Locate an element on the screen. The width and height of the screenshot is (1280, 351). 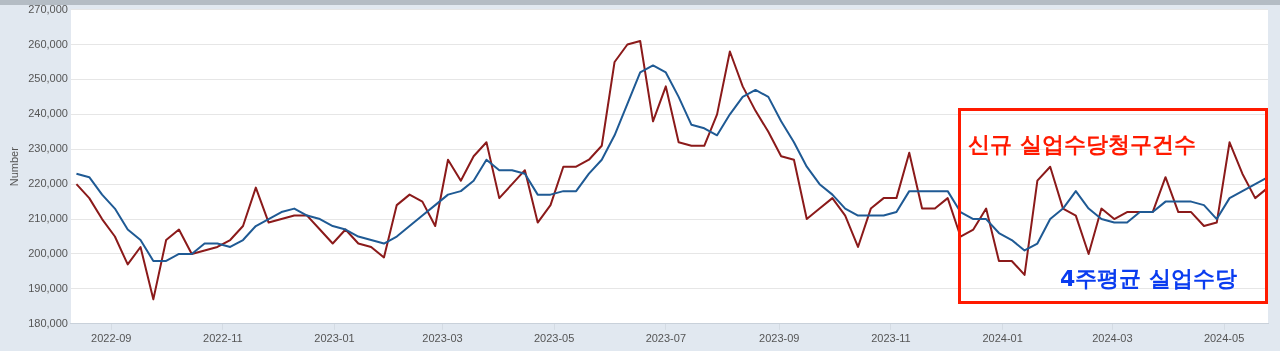
x-tick-label: 2023-07 is located at coordinates (666, 338).